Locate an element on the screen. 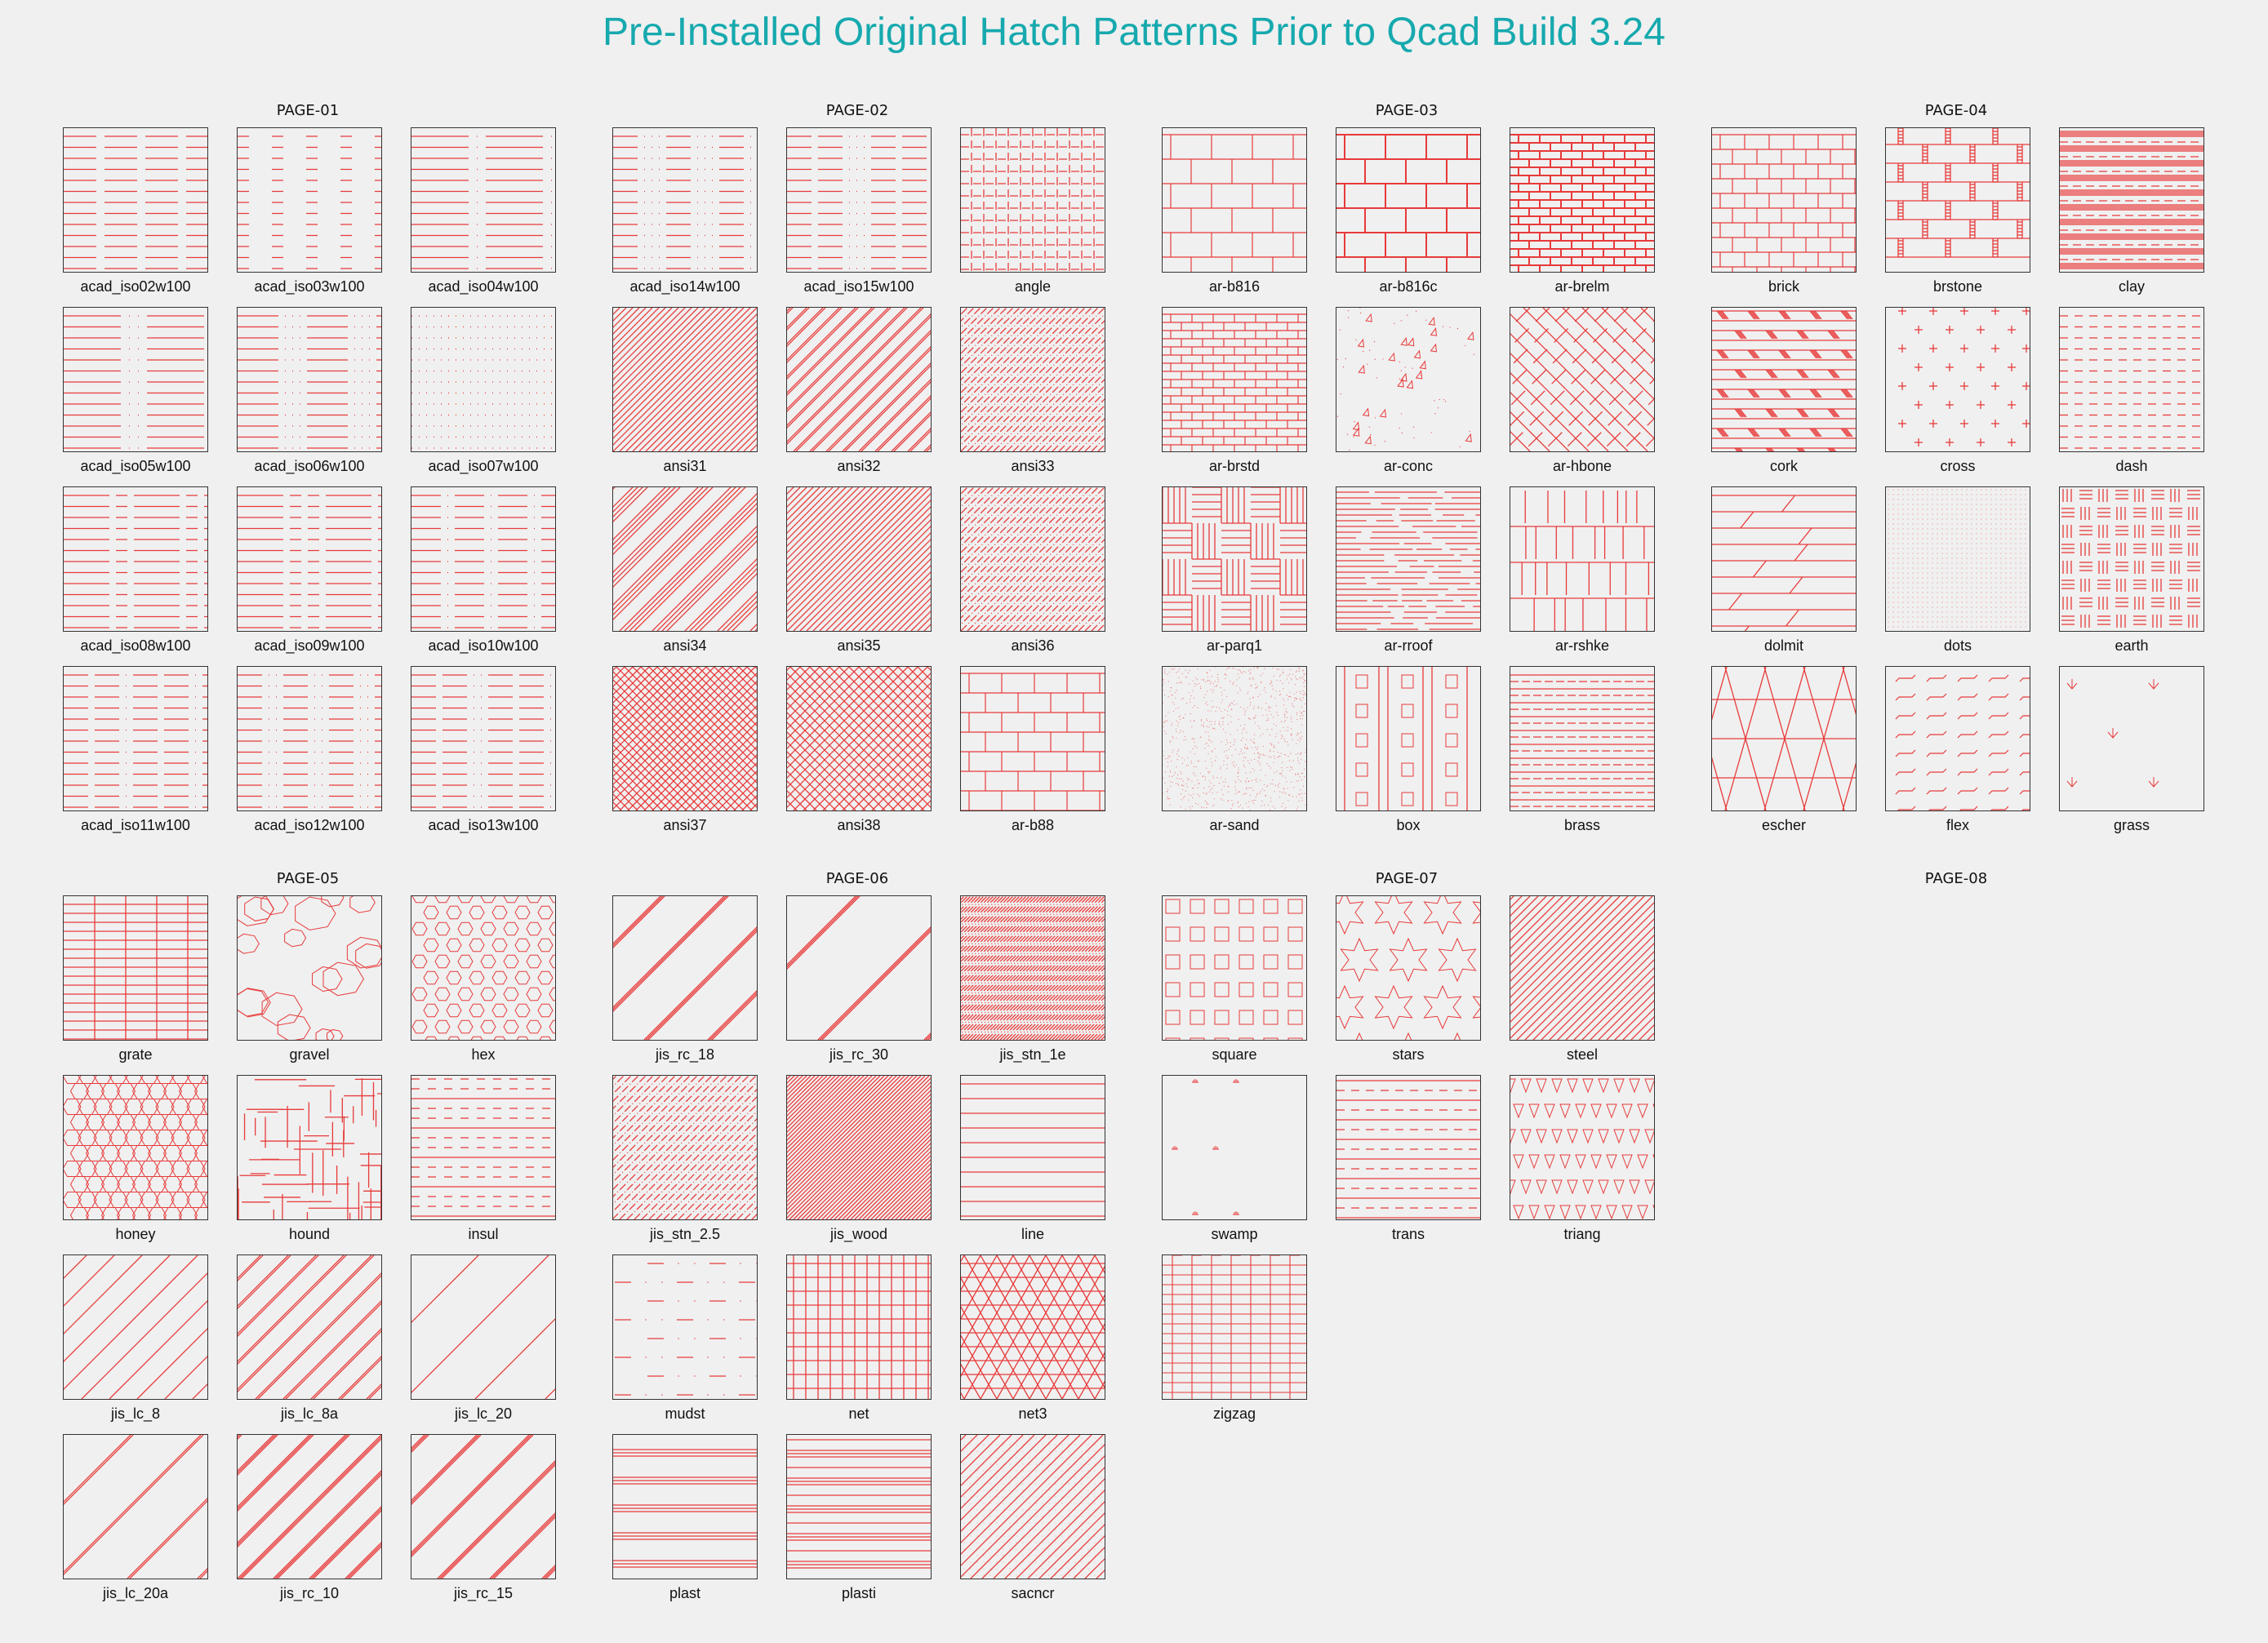  page-label: PAGE-03 is located at coordinates (1407, 110).